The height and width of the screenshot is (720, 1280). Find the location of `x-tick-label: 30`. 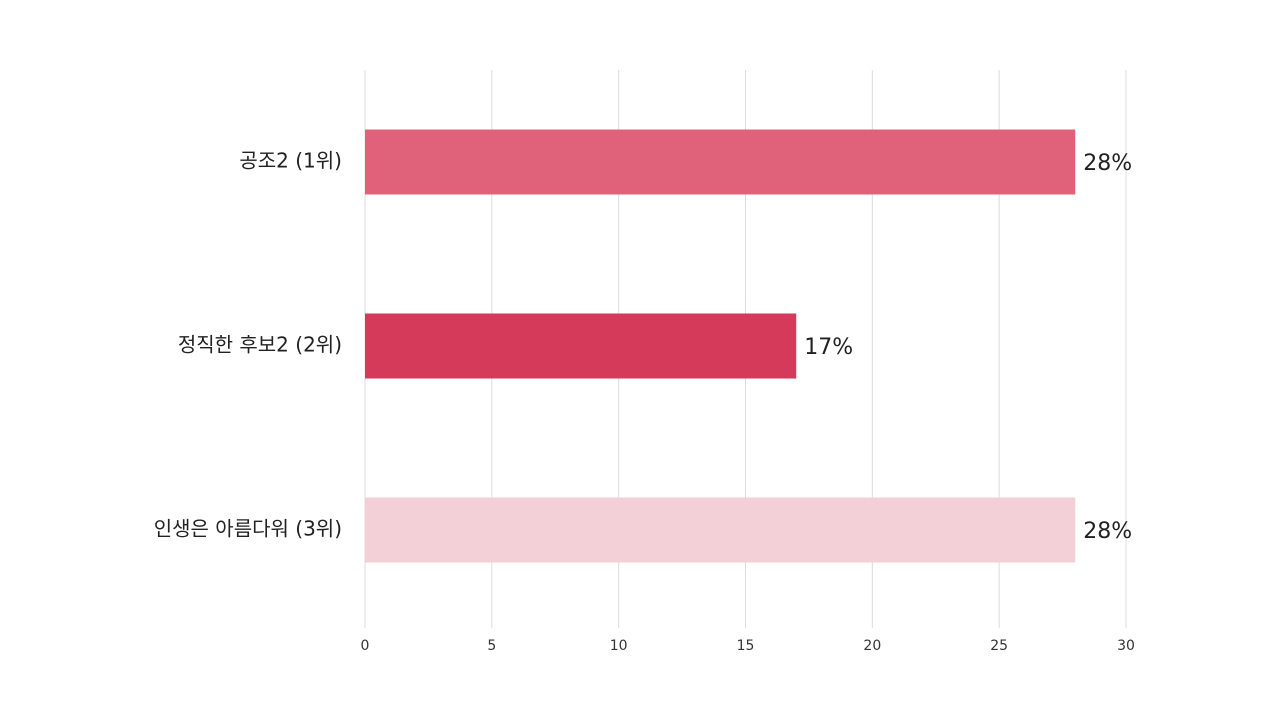

x-tick-label: 30 is located at coordinates (1126, 646).